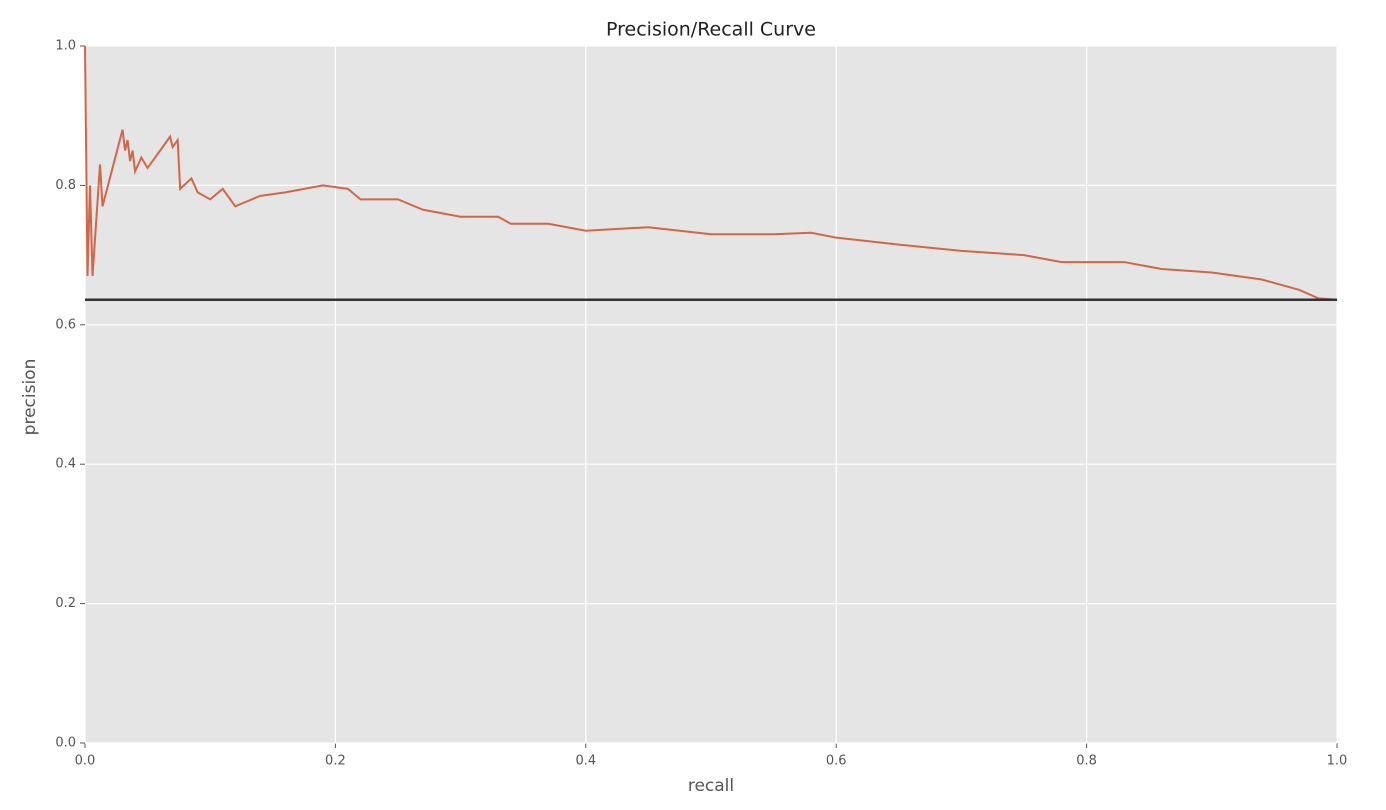 The height and width of the screenshot is (810, 1386). I want to click on x-tick-label: 0.2, so click(335, 761).